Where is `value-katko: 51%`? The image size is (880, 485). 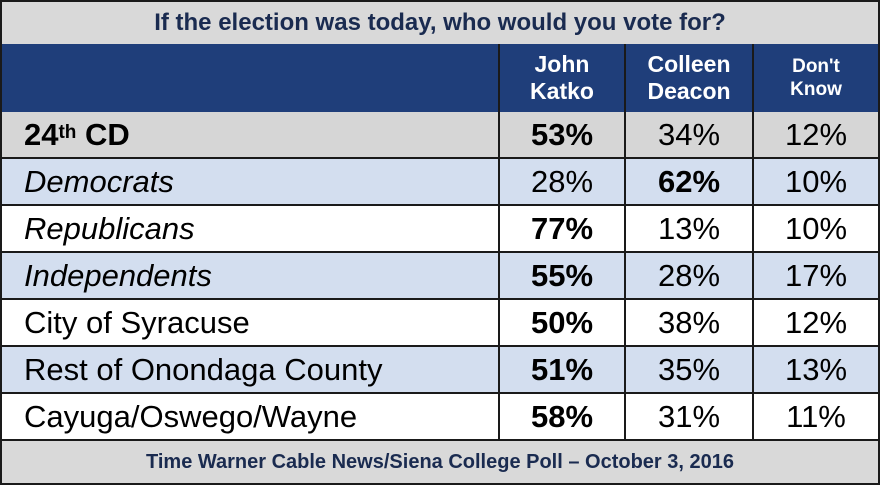 value-katko: 51% is located at coordinates (563, 369).